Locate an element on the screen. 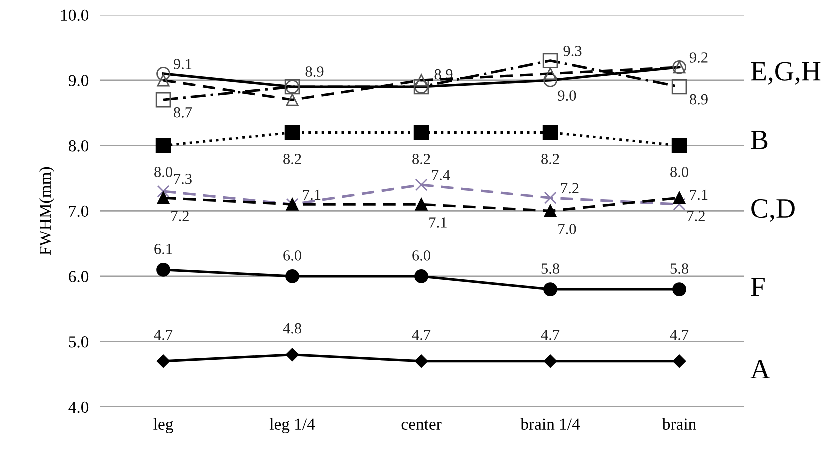 The width and height of the screenshot is (836, 458). x-tick-label: brain is located at coordinates (679, 424).